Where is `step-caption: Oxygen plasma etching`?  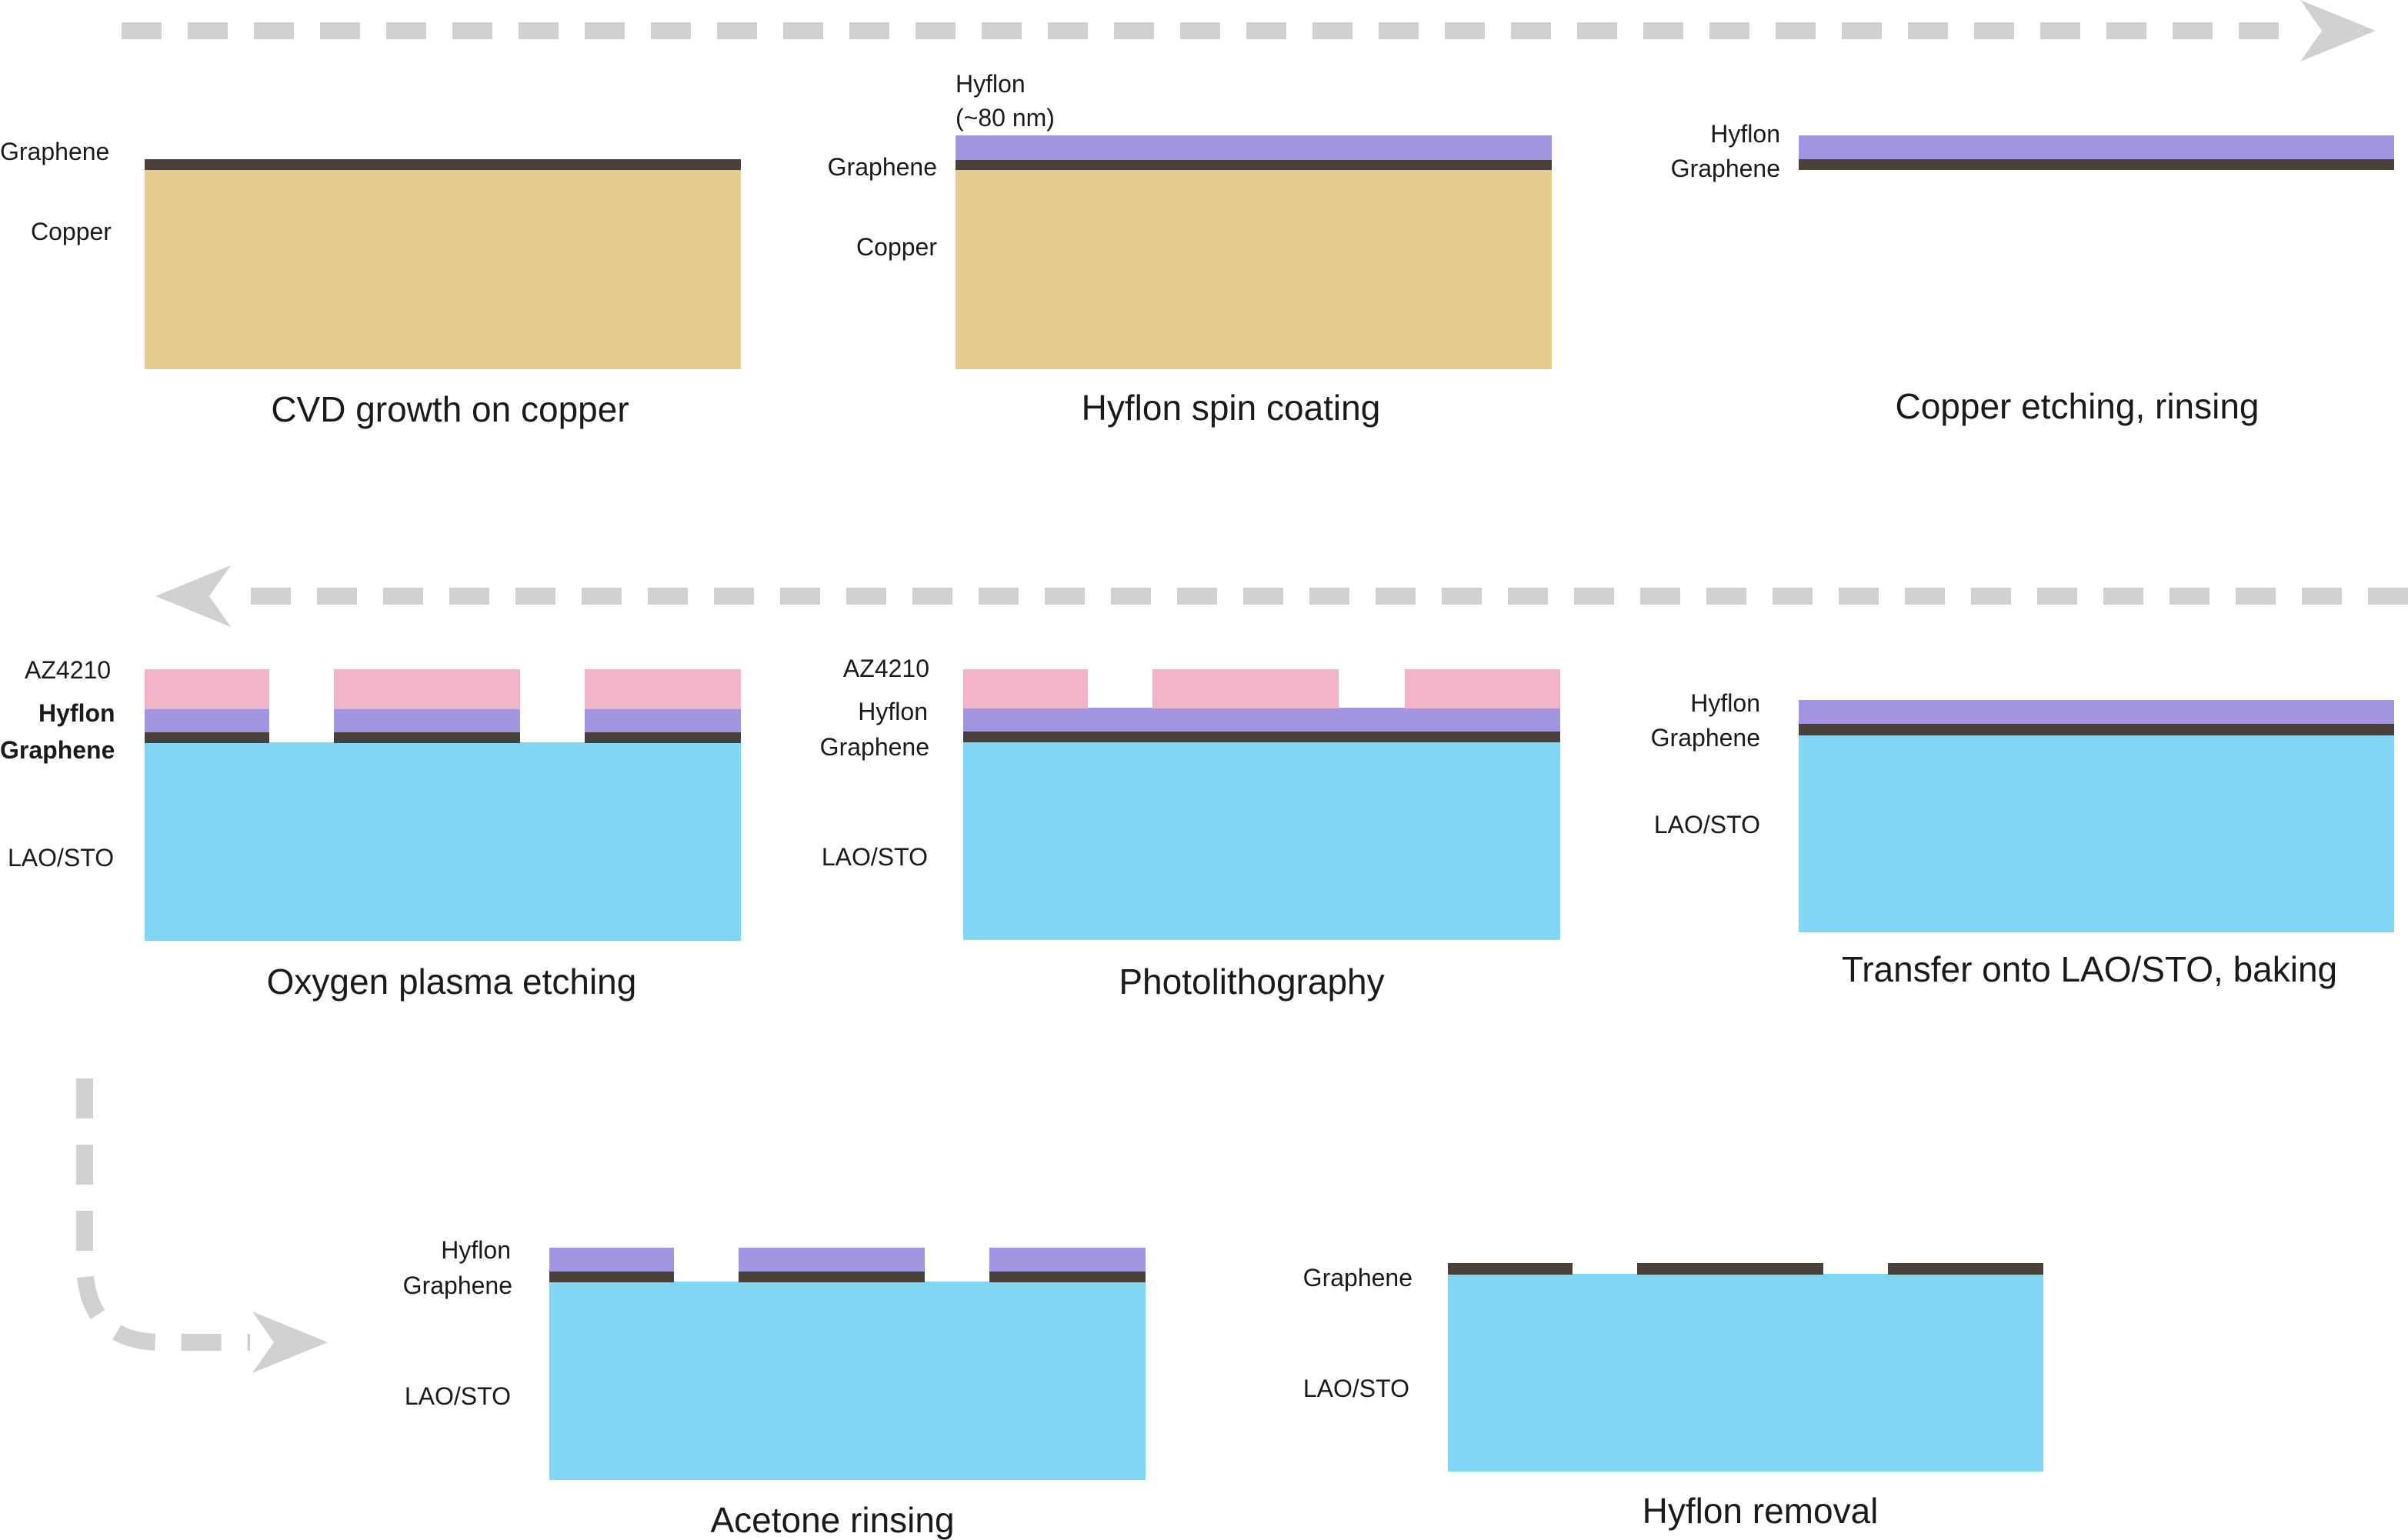 step-caption: Oxygen plasma etching is located at coordinates (452, 982).